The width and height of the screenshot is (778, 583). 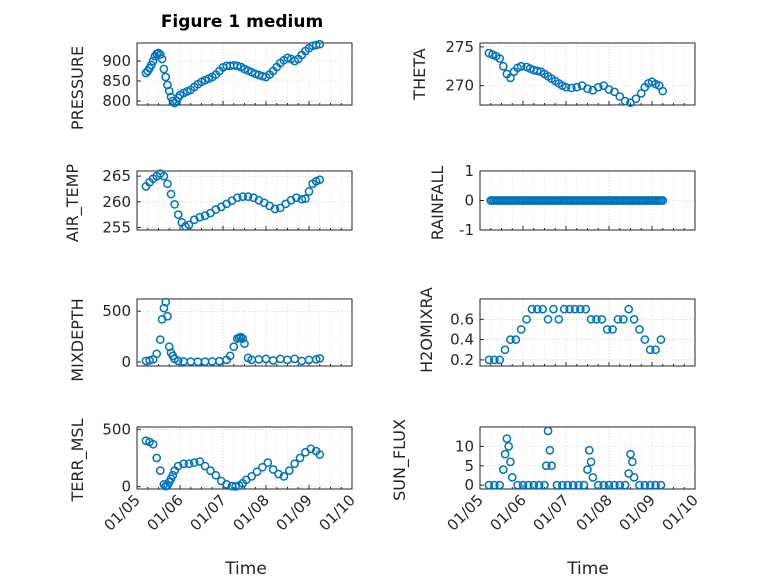 What do you see at coordinates (459, 86) in the screenshot?
I see `theta-y-tick-label: 270` at bounding box center [459, 86].